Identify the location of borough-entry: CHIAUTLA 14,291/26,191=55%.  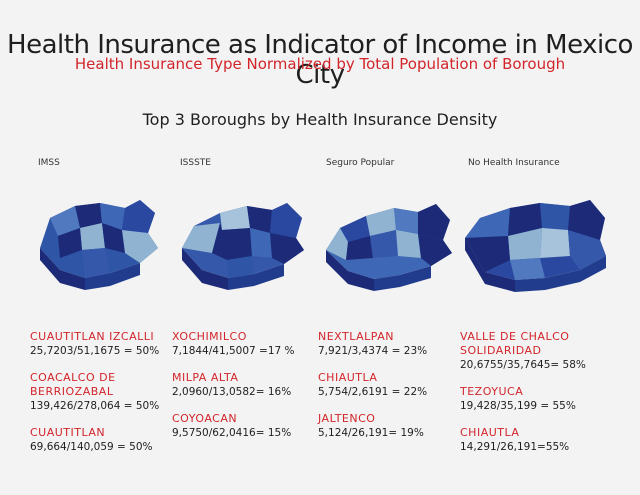
(540, 440).